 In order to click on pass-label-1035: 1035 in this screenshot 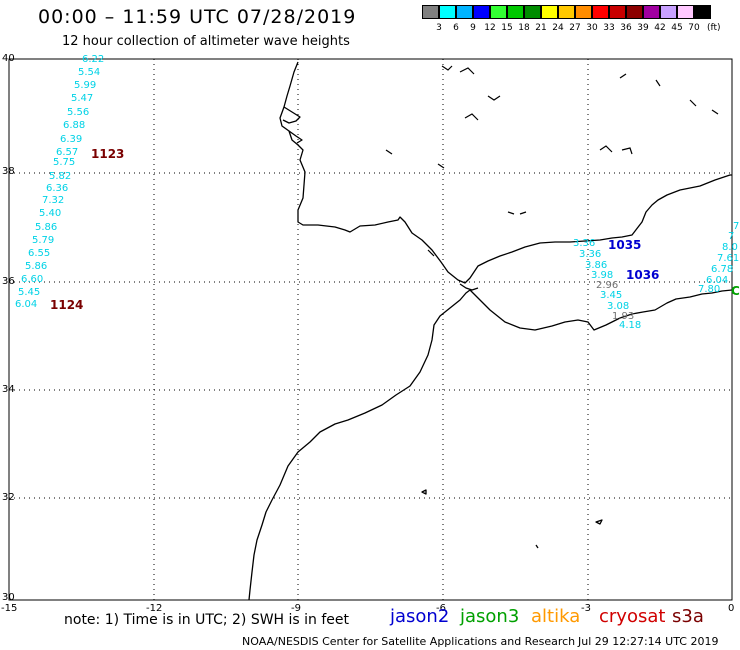, I will do `click(625, 245)`.